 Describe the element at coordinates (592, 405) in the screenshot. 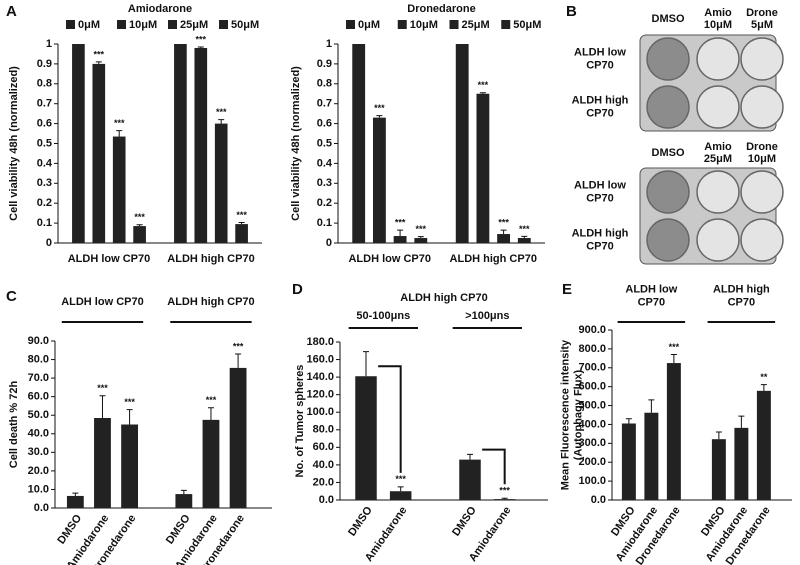

I see `y-tick-label: 500.0` at that location.